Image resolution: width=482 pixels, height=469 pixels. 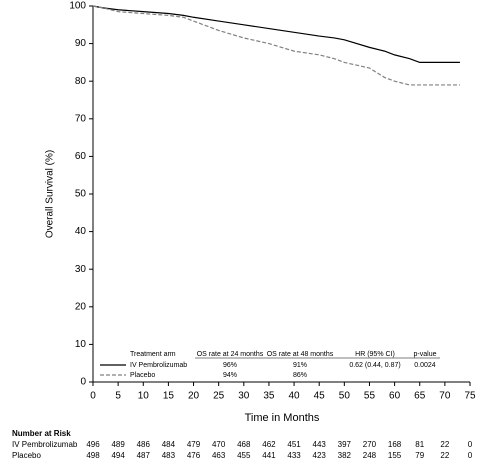 I want to click on risk-row-label: IV Pembrolizumab, so click(x=45, y=444).